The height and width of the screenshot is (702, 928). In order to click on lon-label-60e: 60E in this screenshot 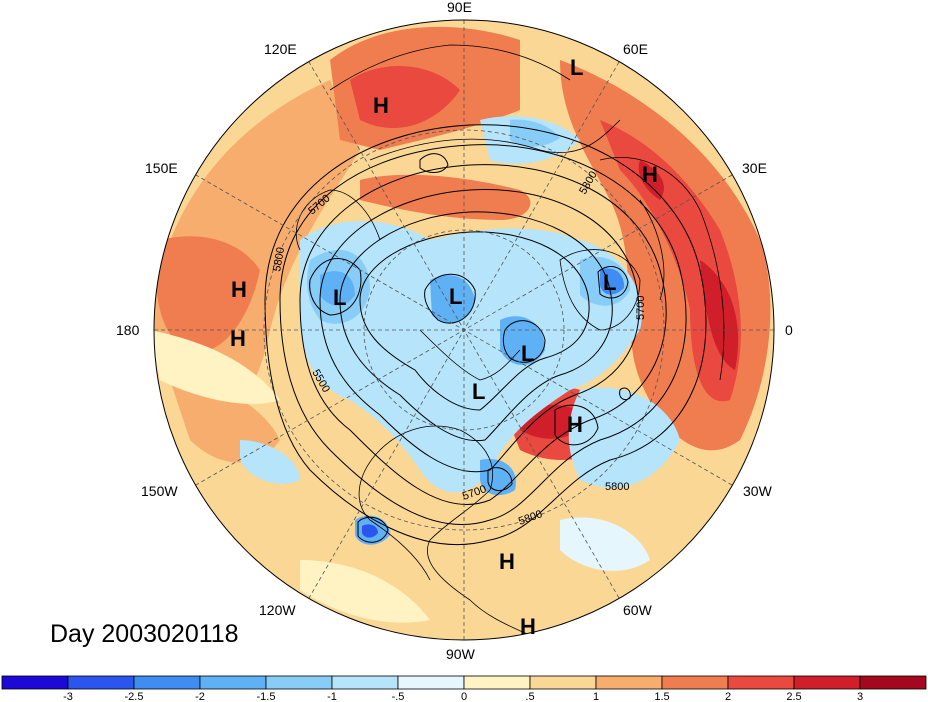, I will do `click(635, 49)`.